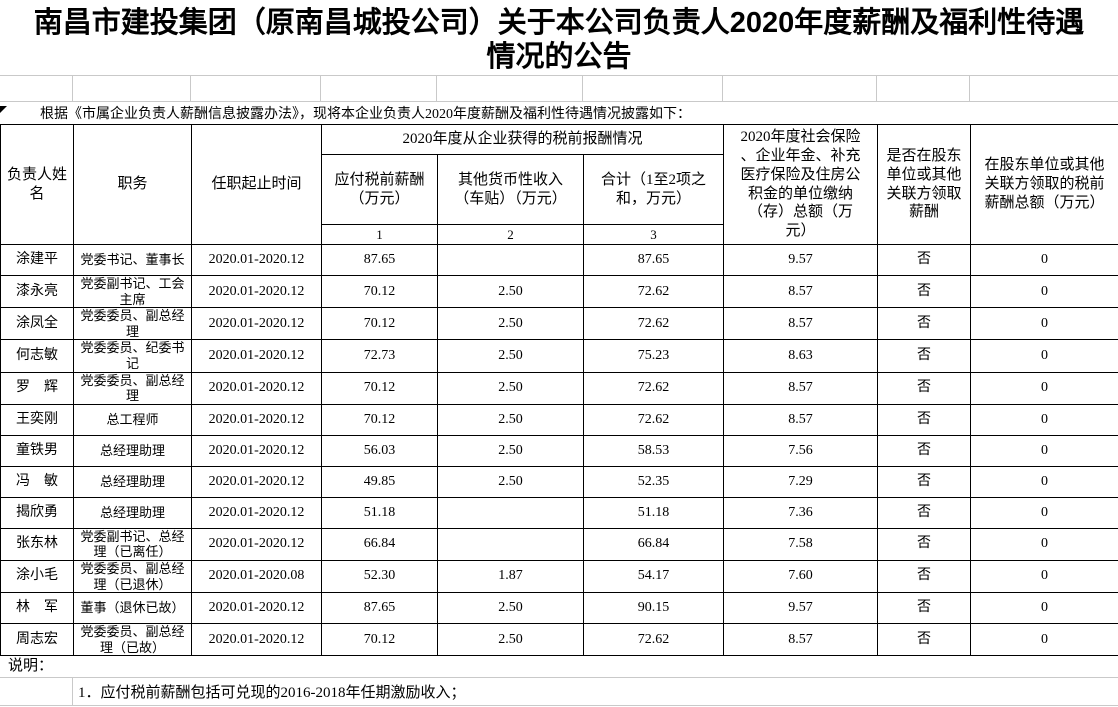 The image size is (1118, 707). Describe the element at coordinates (132, 419) in the screenshot. I see `cell-position: 总工程师` at that location.